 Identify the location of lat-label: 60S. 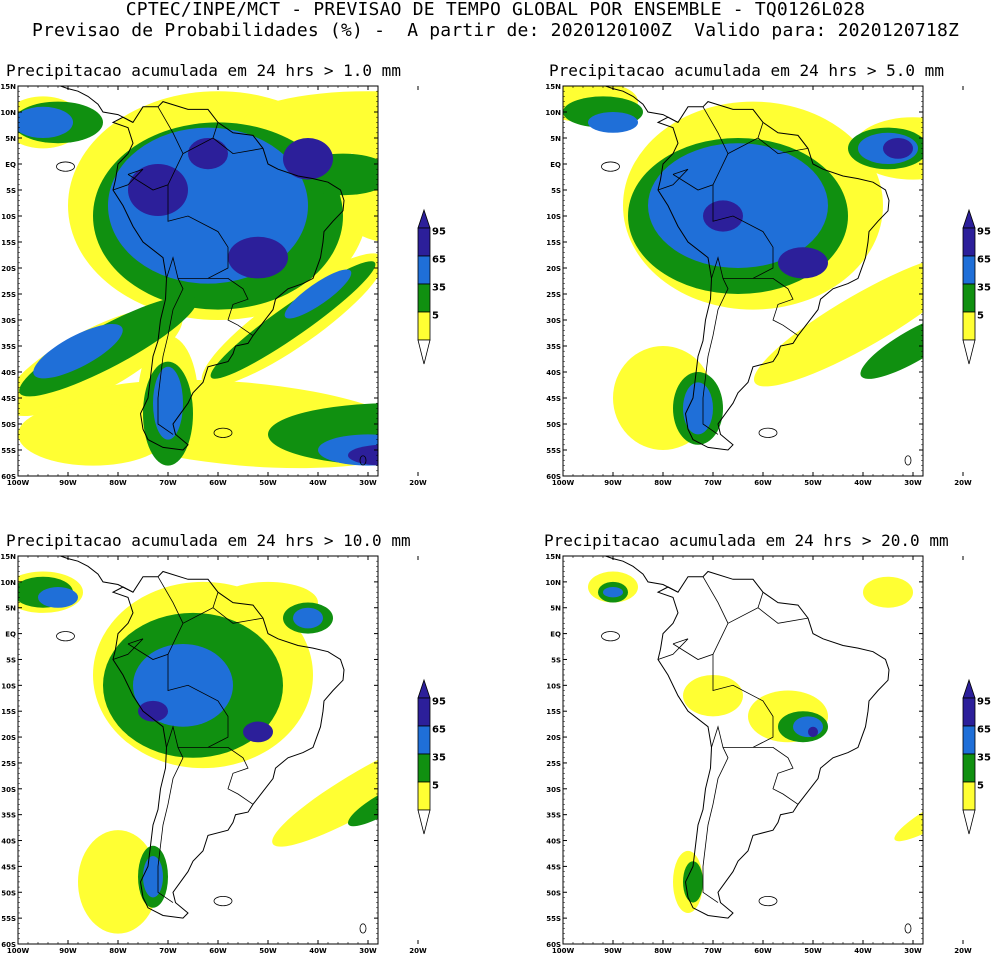
(8, 477).